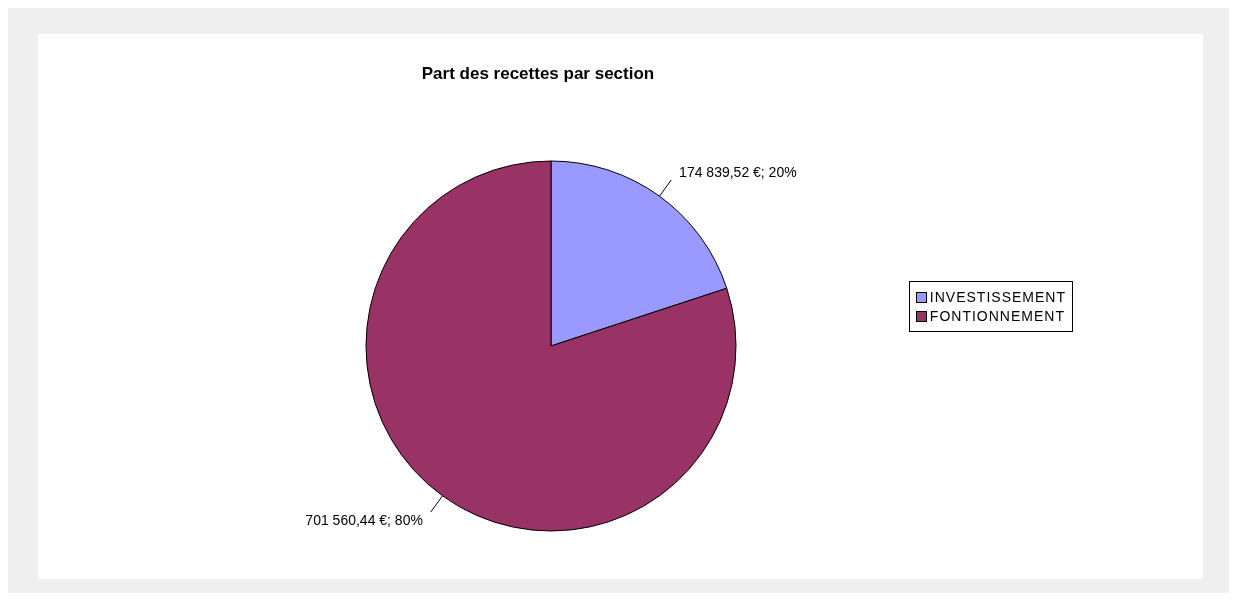  I want to click on legend-label: FONTIONNEMENT, so click(997, 316).